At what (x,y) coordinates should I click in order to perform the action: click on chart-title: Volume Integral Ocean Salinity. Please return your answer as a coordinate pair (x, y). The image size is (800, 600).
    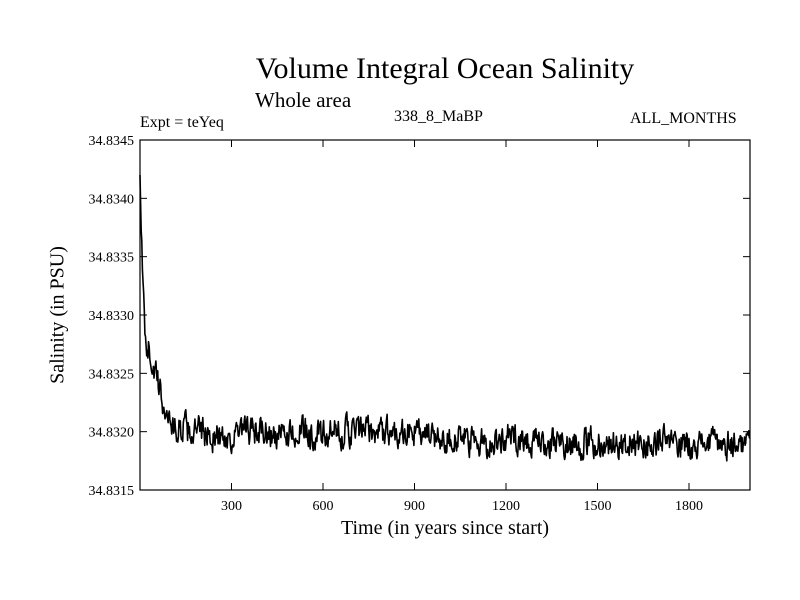
    Looking at the image, I should click on (445, 68).